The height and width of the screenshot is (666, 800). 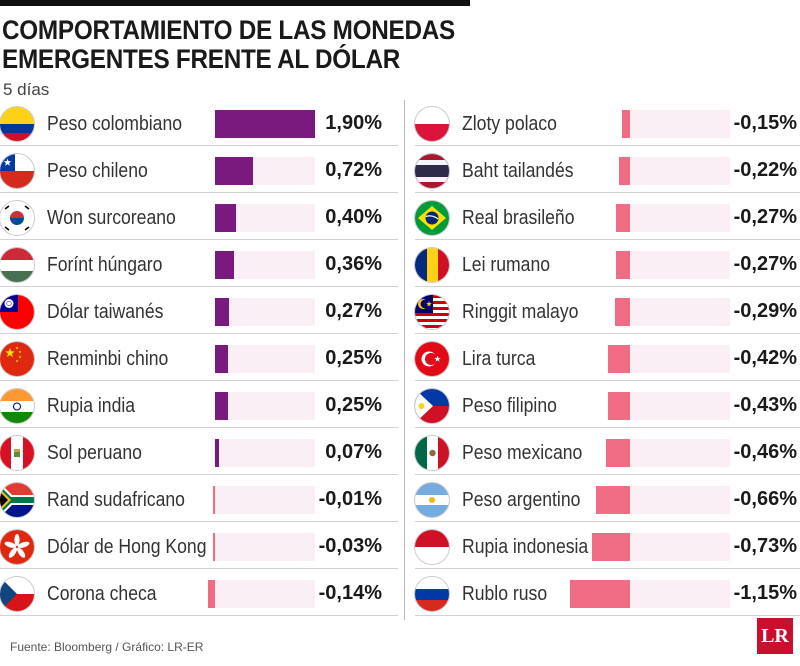 I want to click on chile-flag-icon, so click(x=17, y=171).